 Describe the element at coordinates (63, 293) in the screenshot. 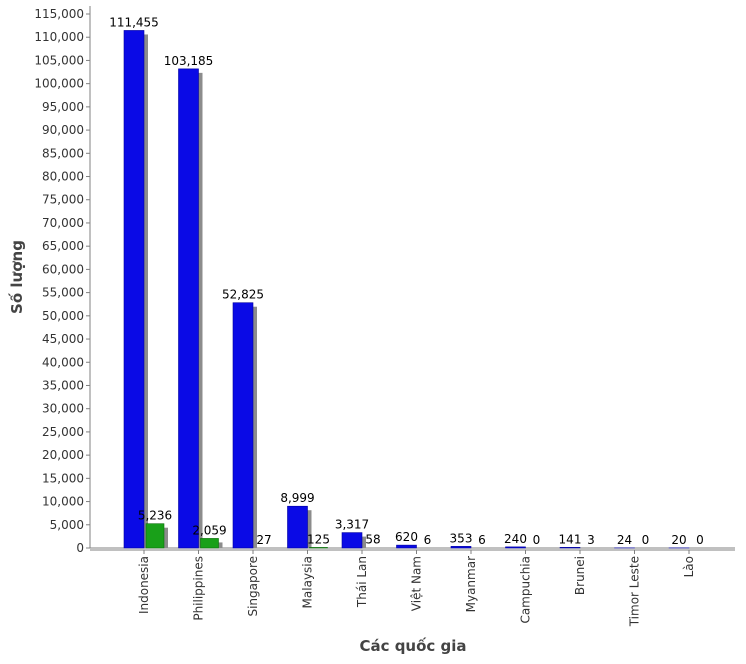

I see `y-tick-label: 55,000` at that location.